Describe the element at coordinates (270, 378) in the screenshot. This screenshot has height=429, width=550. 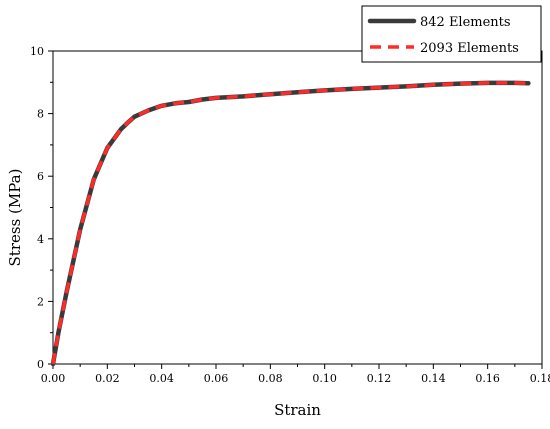
I see `x-tick-label: 0.08` at that location.